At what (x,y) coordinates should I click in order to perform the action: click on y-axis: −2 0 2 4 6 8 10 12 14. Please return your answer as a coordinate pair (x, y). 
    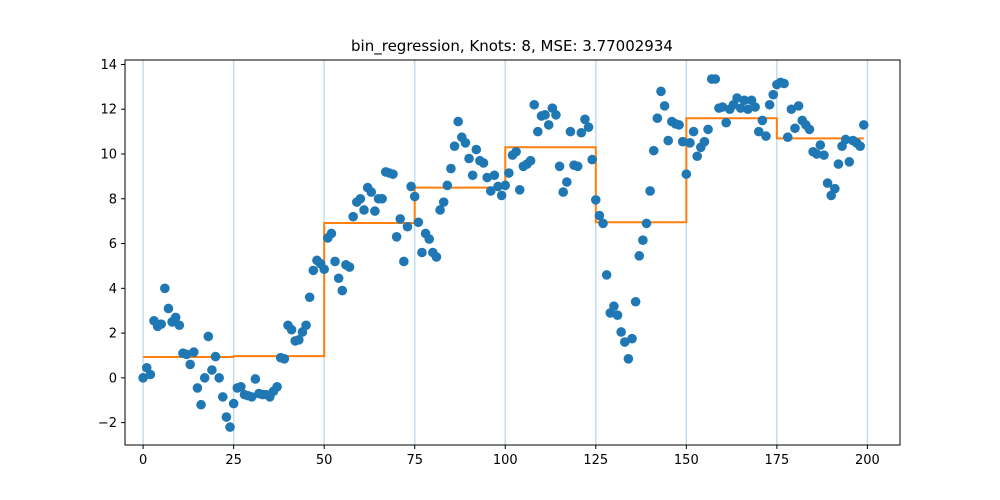
    Looking at the image, I should click on (111, 244).